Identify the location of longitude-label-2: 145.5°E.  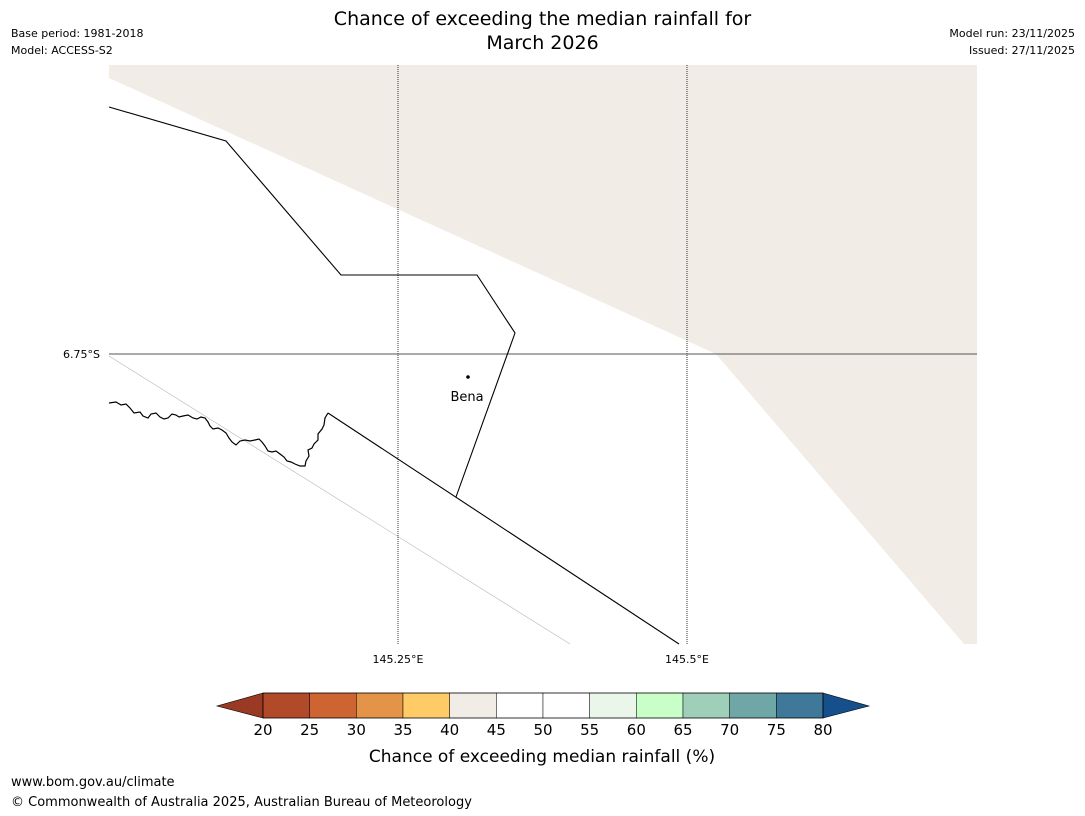
(687, 659).